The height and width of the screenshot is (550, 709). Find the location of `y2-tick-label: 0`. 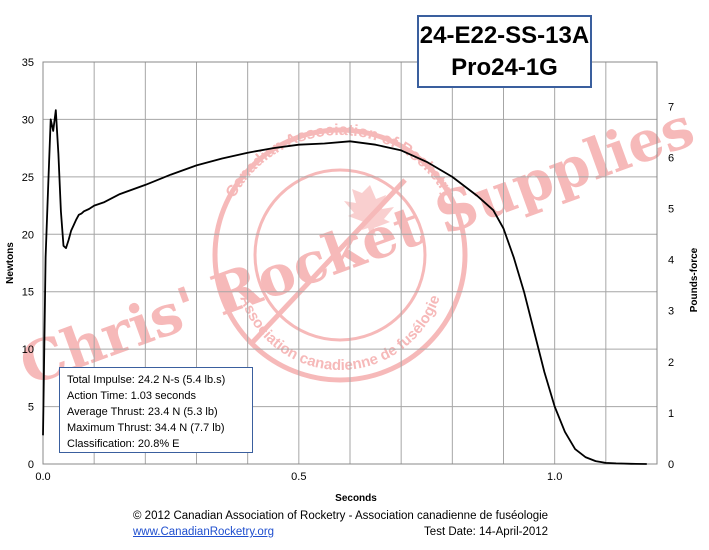

y2-tick-label: 0 is located at coordinates (671, 465).